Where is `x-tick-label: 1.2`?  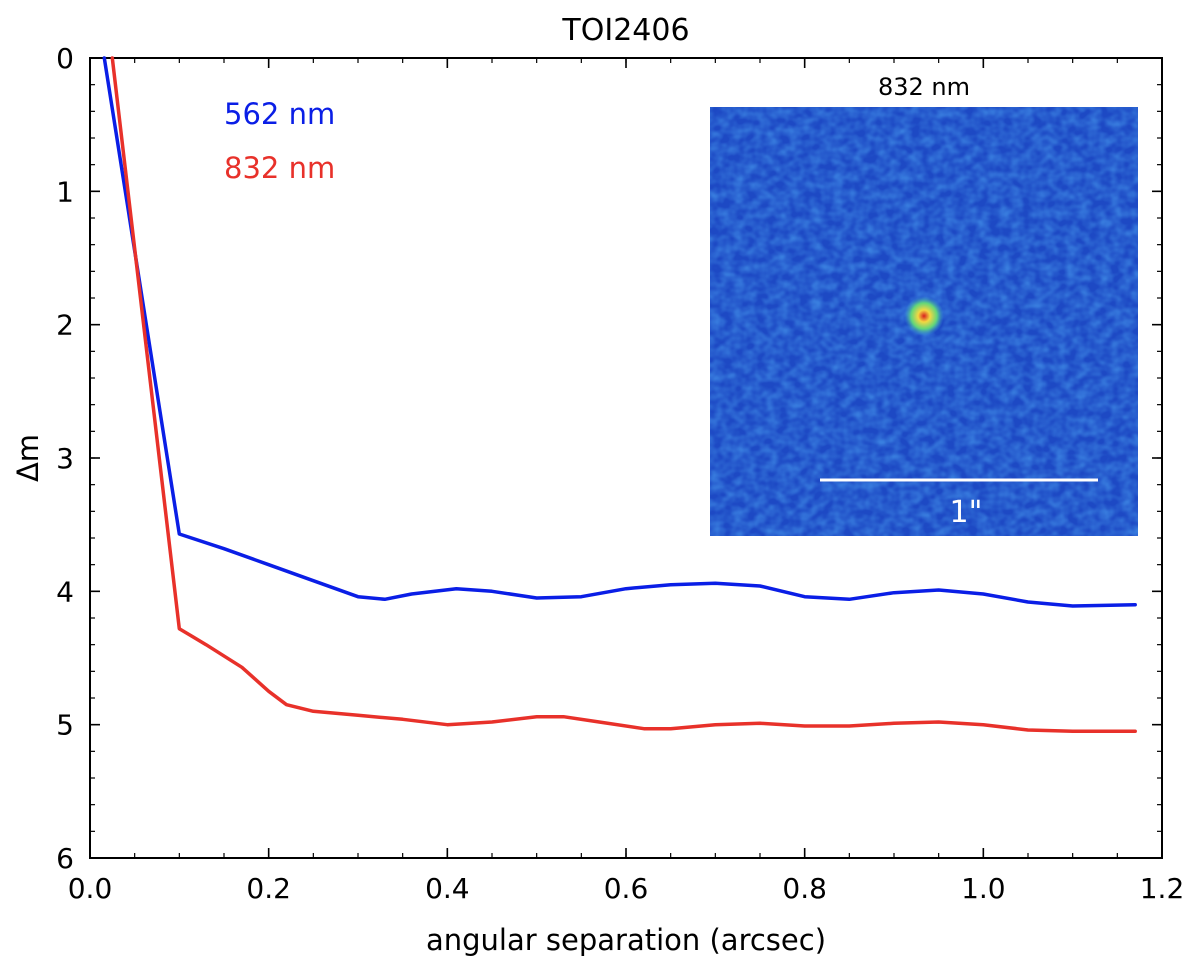
x-tick-label: 1.2 is located at coordinates (1162, 888).